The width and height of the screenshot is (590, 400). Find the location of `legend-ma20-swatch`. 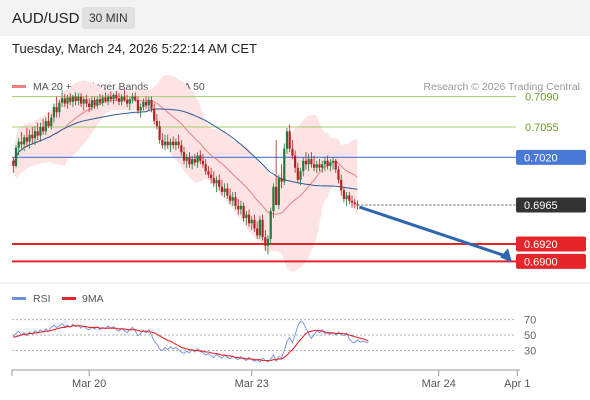

legend-ma20-swatch is located at coordinates (19, 86).